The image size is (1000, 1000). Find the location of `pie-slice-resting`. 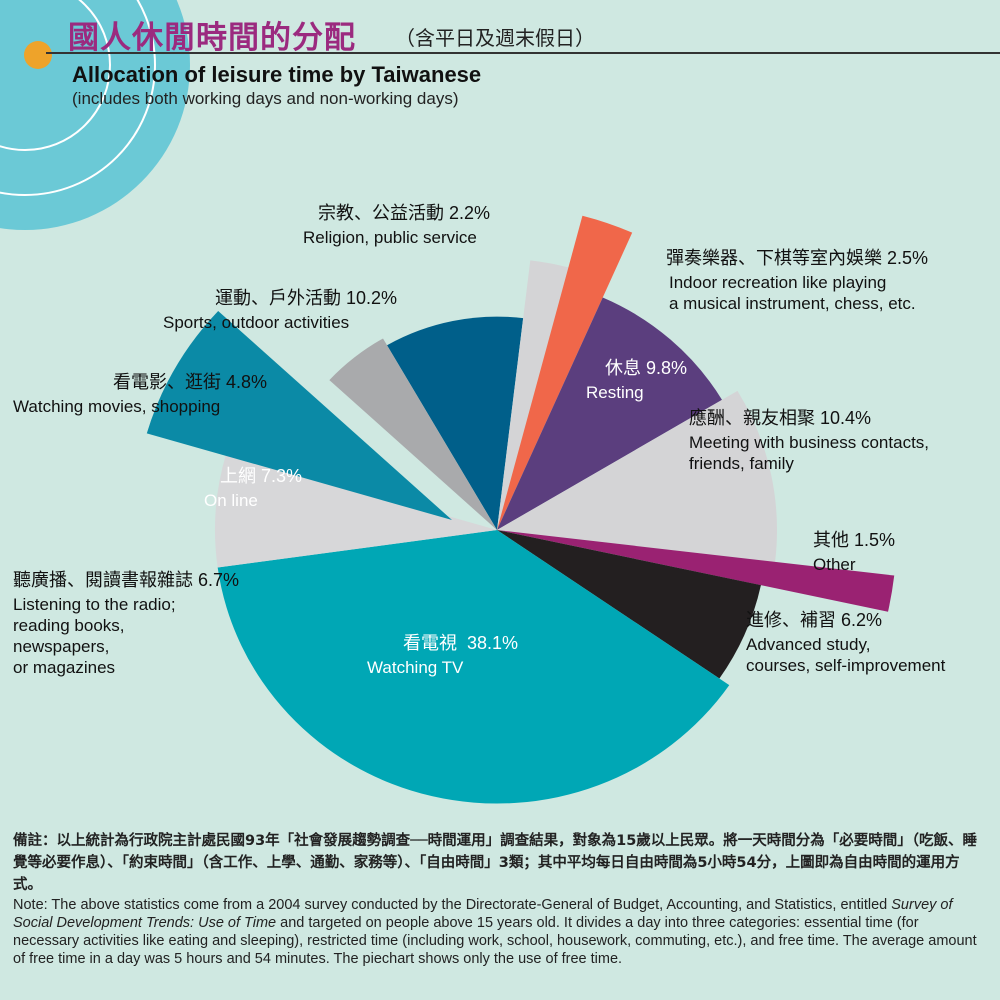

pie-slice-resting is located at coordinates (610, 413).